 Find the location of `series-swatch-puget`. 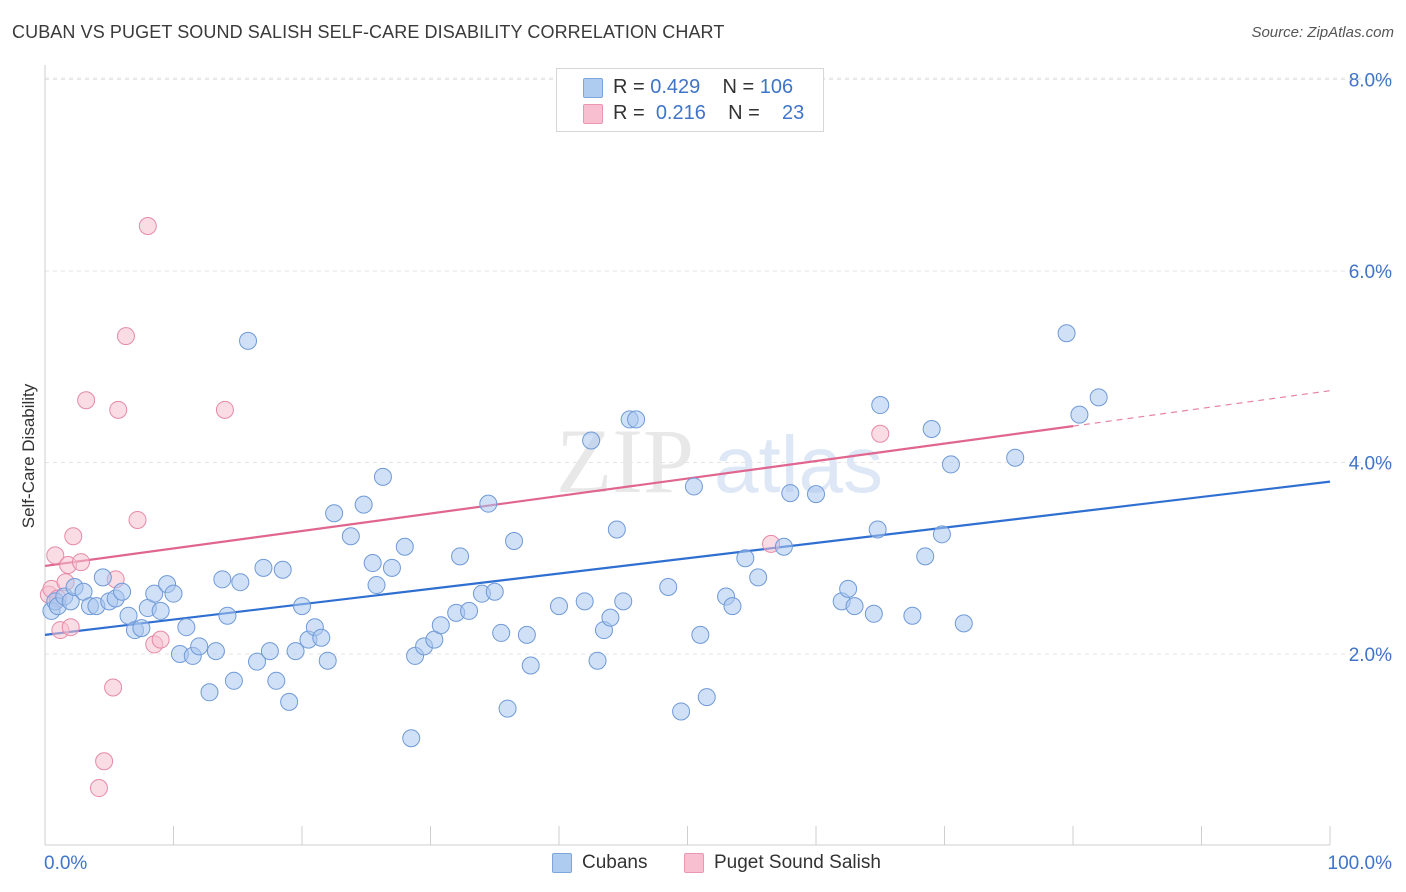

series-swatch-puget is located at coordinates (694, 863).